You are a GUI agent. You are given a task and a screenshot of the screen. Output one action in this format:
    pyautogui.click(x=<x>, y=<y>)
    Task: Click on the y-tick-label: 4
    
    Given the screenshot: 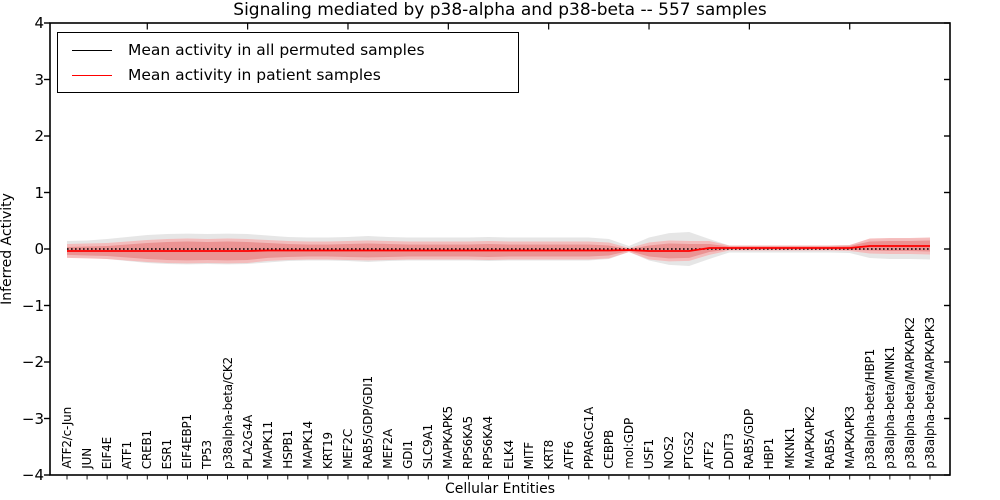 What is the action you would take?
    pyautogui.click(x=39, y=23)
    